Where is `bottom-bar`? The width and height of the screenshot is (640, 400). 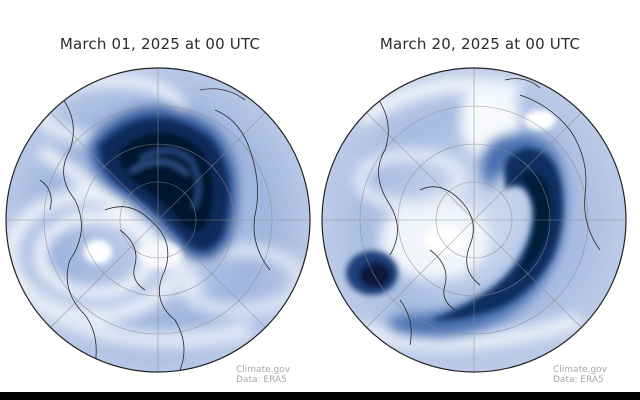
bottom-bar is located at coordinates (320, 396).